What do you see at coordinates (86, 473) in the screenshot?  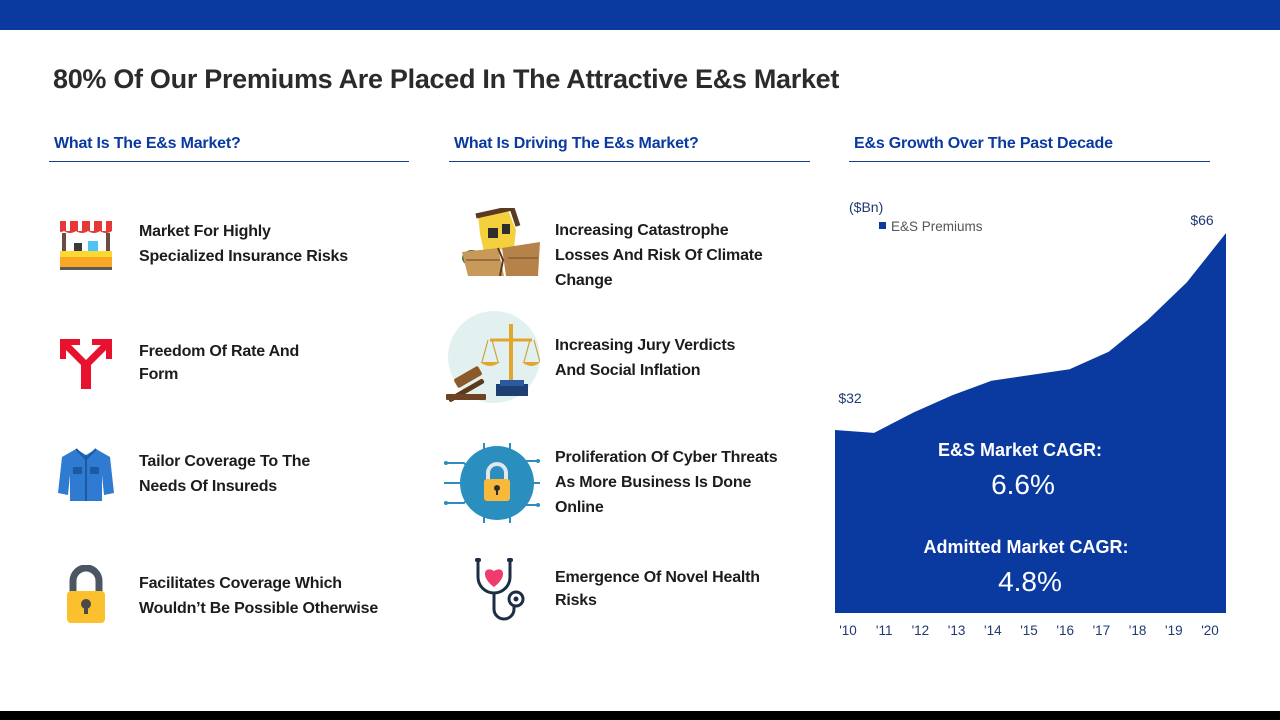 I see `tailored-shirt-icon` at bounding box center [86, 473].